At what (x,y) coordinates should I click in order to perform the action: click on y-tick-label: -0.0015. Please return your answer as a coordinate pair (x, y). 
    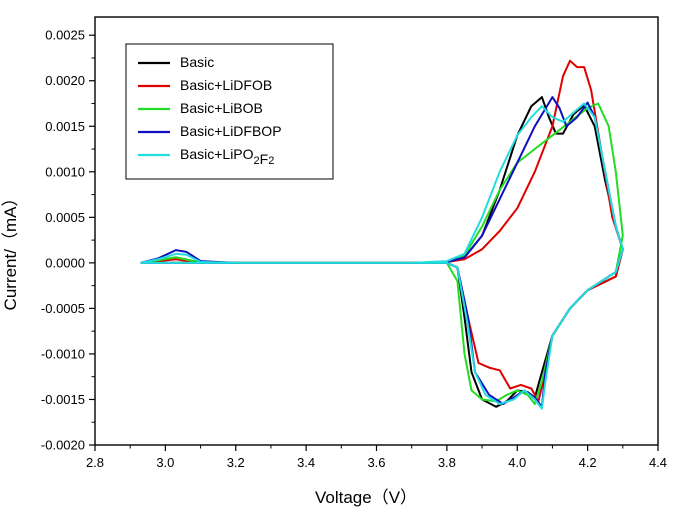
    Looking at the image, I should click on (63, 399).